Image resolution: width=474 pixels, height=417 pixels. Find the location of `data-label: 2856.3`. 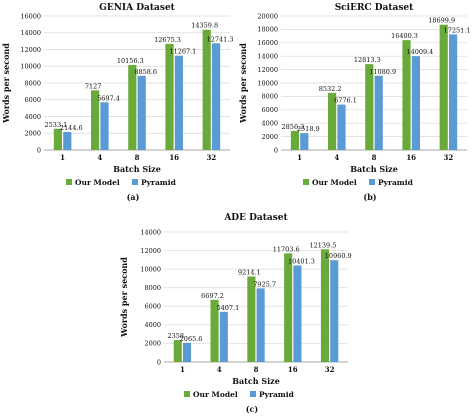

data-label: 2856.3 is located at coordinates (293, 127).